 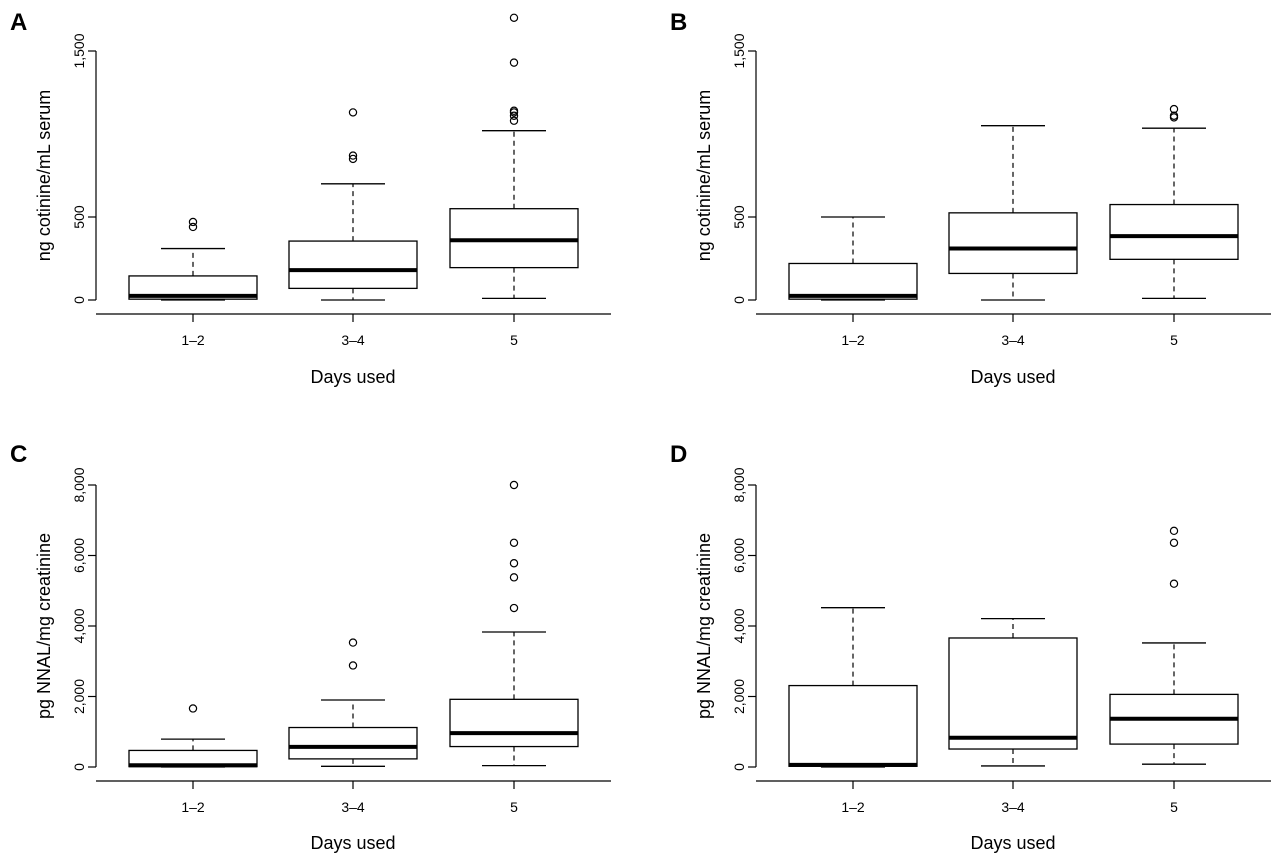 What do you see at coordinates (678, 22) in the screenshot?
I see `panel-letter: B` at bounding box center [678, 22].